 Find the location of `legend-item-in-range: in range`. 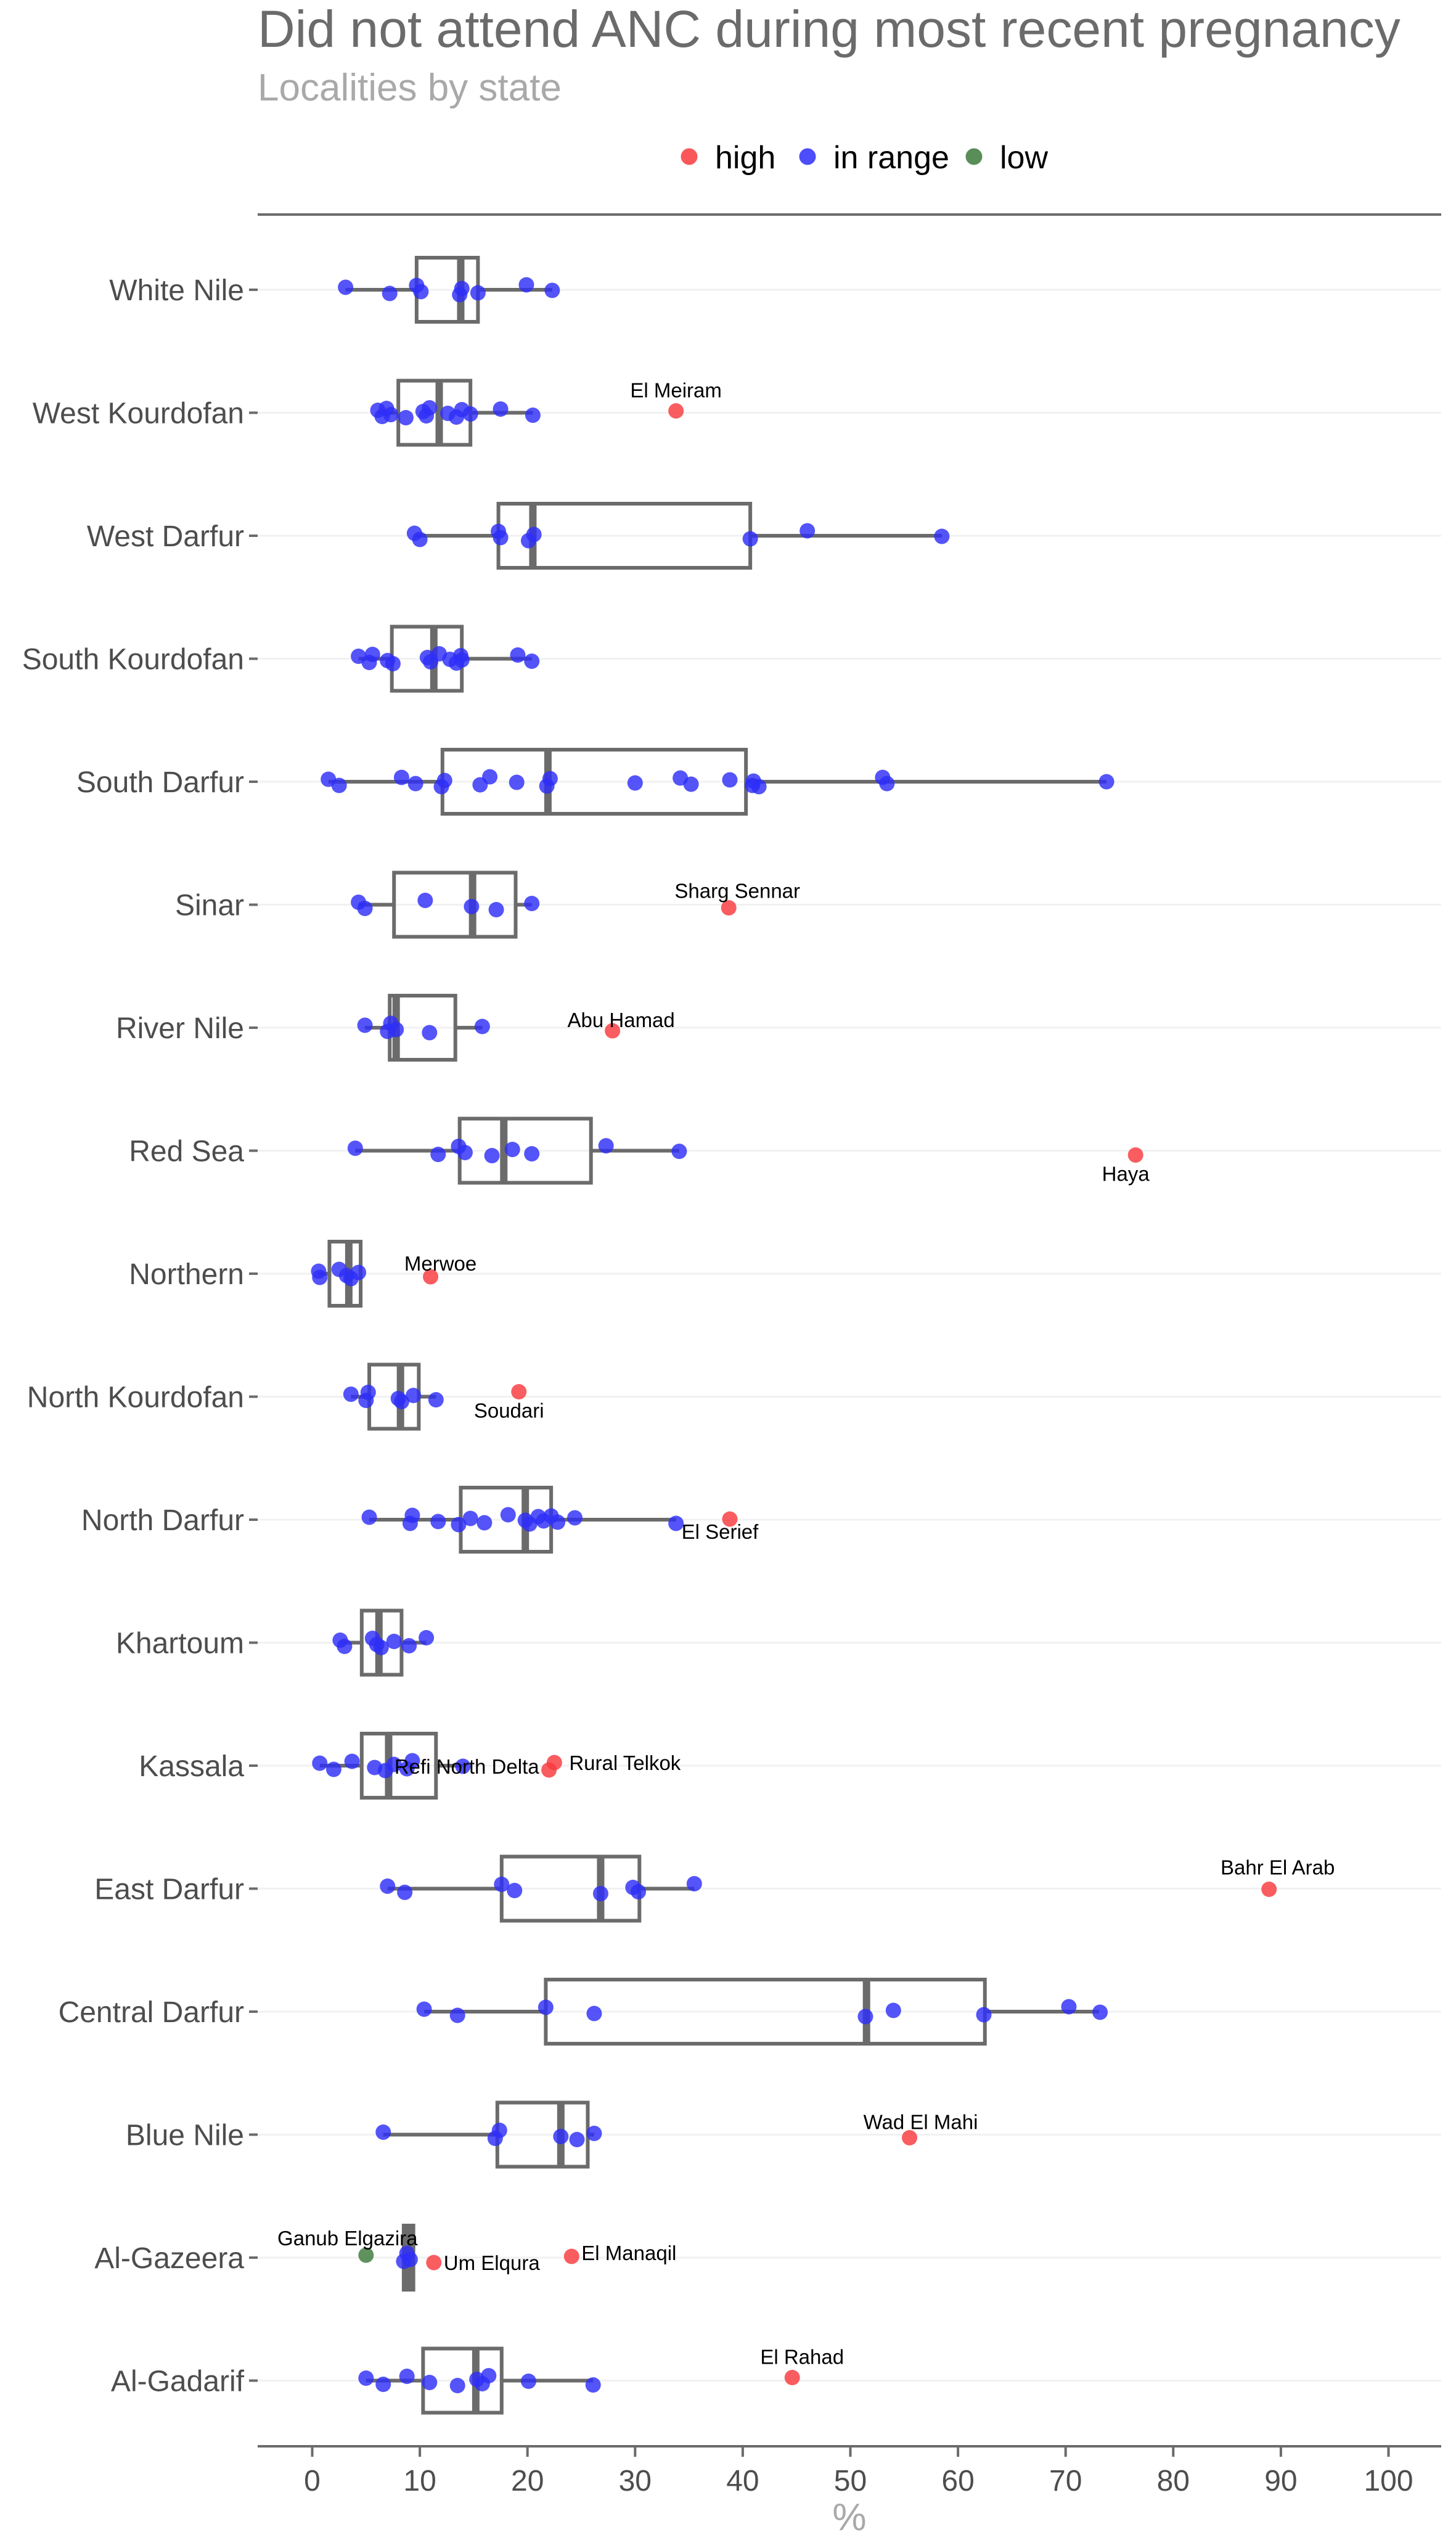

legend-item-in-range: in range is located at coordinates (874, 158).